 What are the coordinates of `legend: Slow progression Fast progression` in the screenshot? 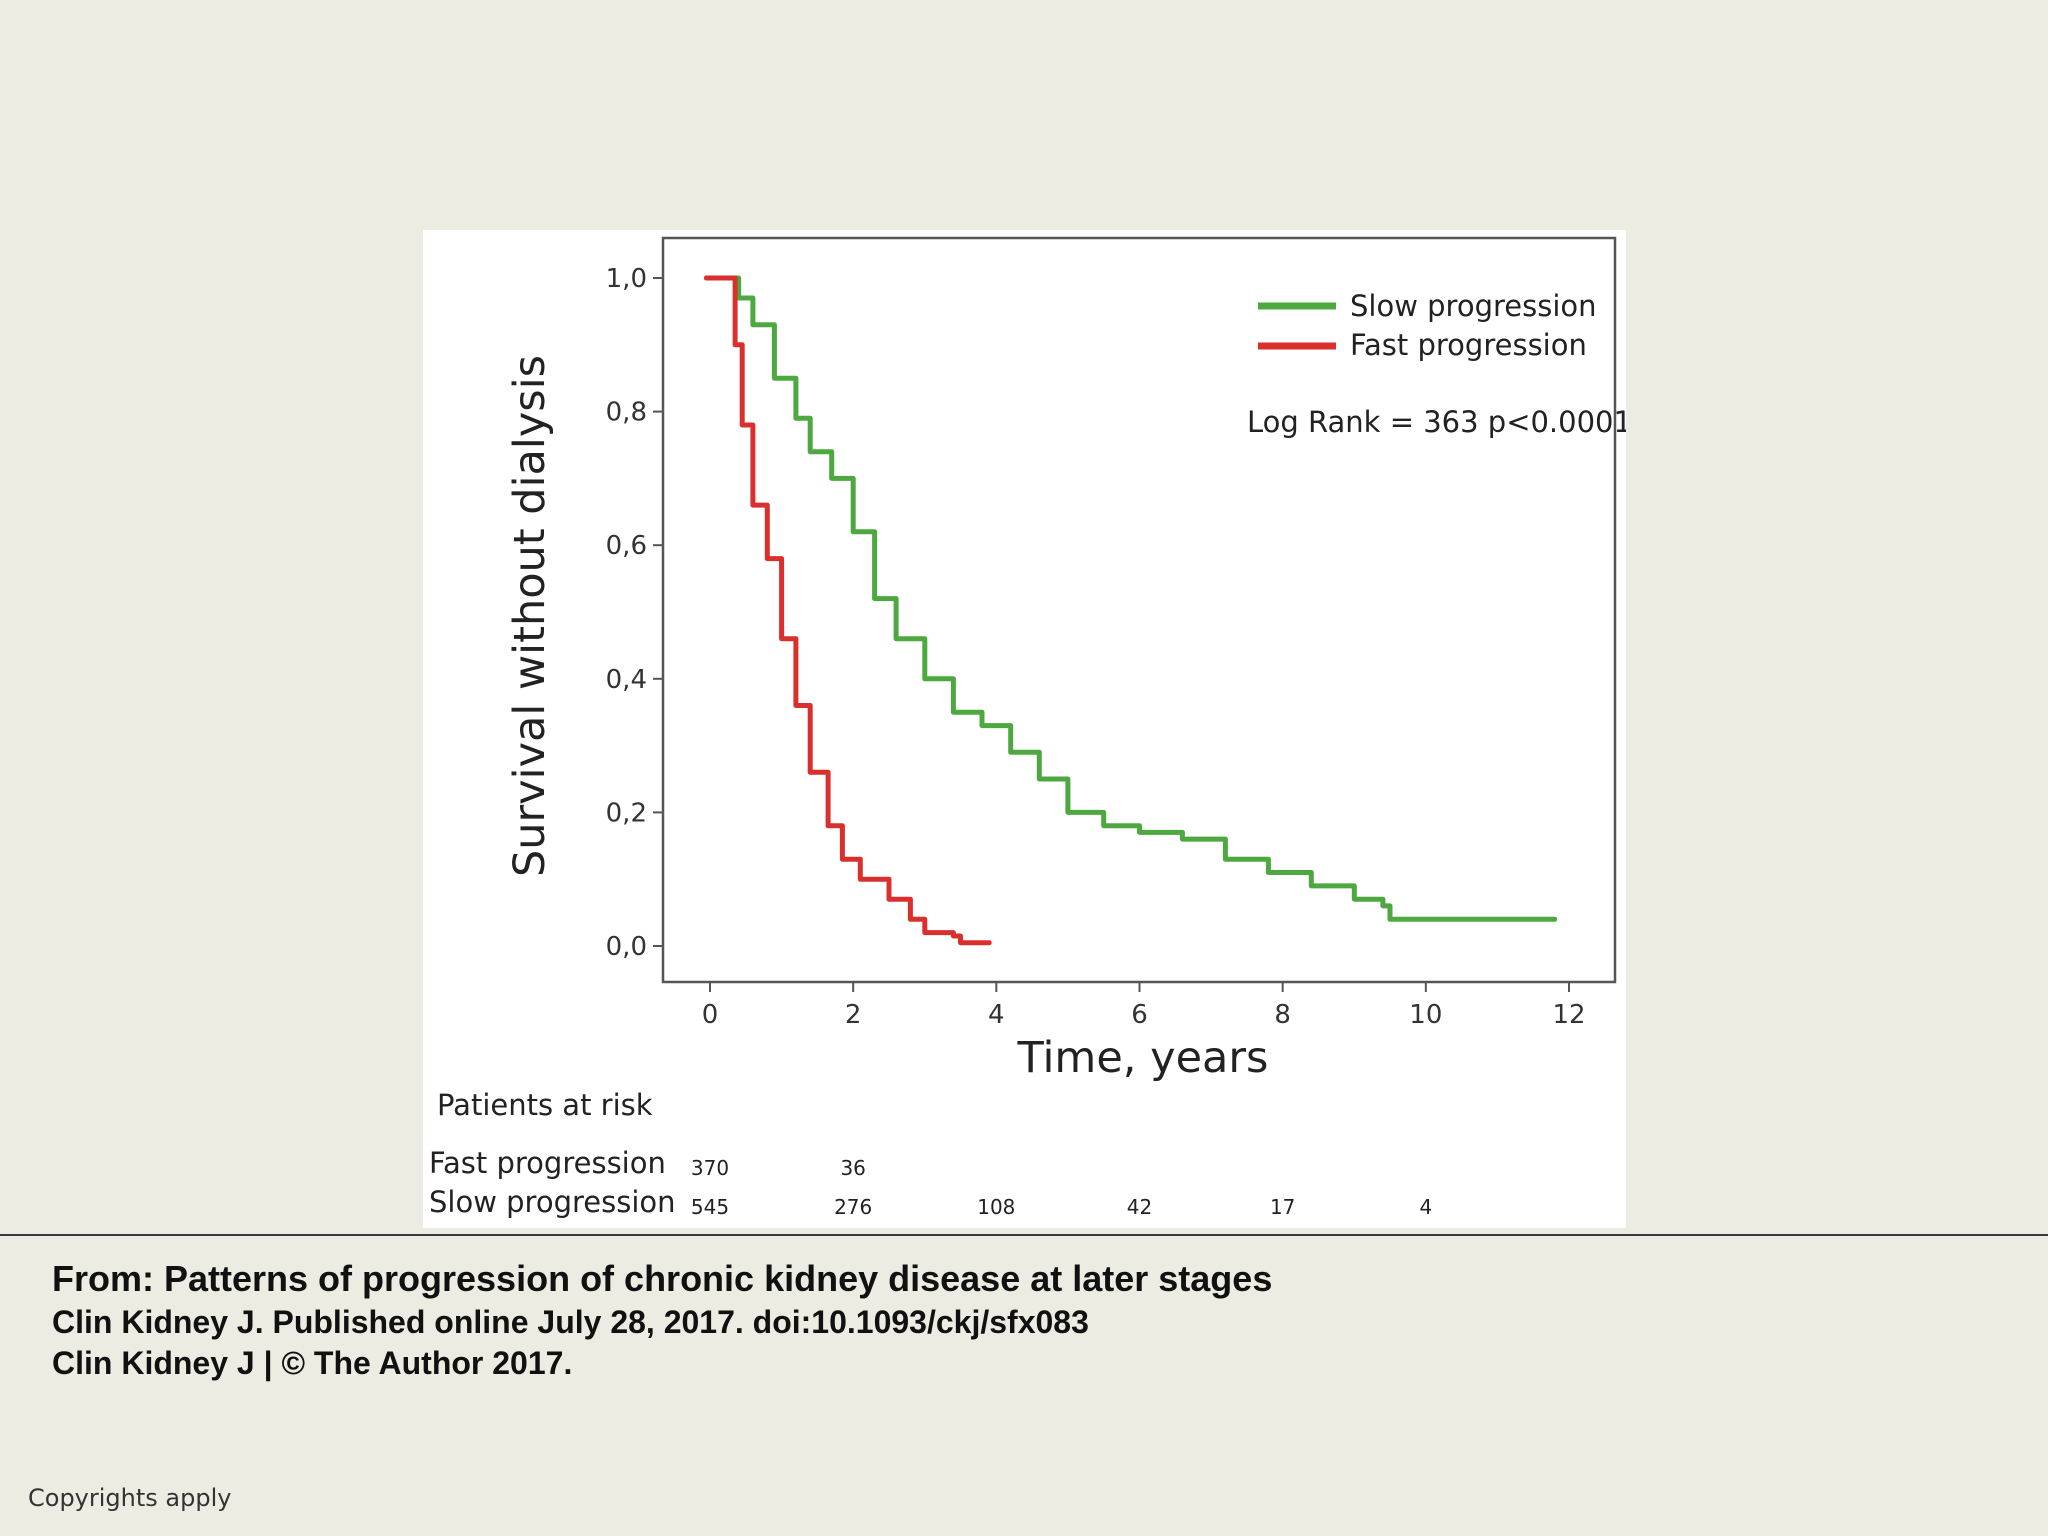 It's located at (1427, 325).